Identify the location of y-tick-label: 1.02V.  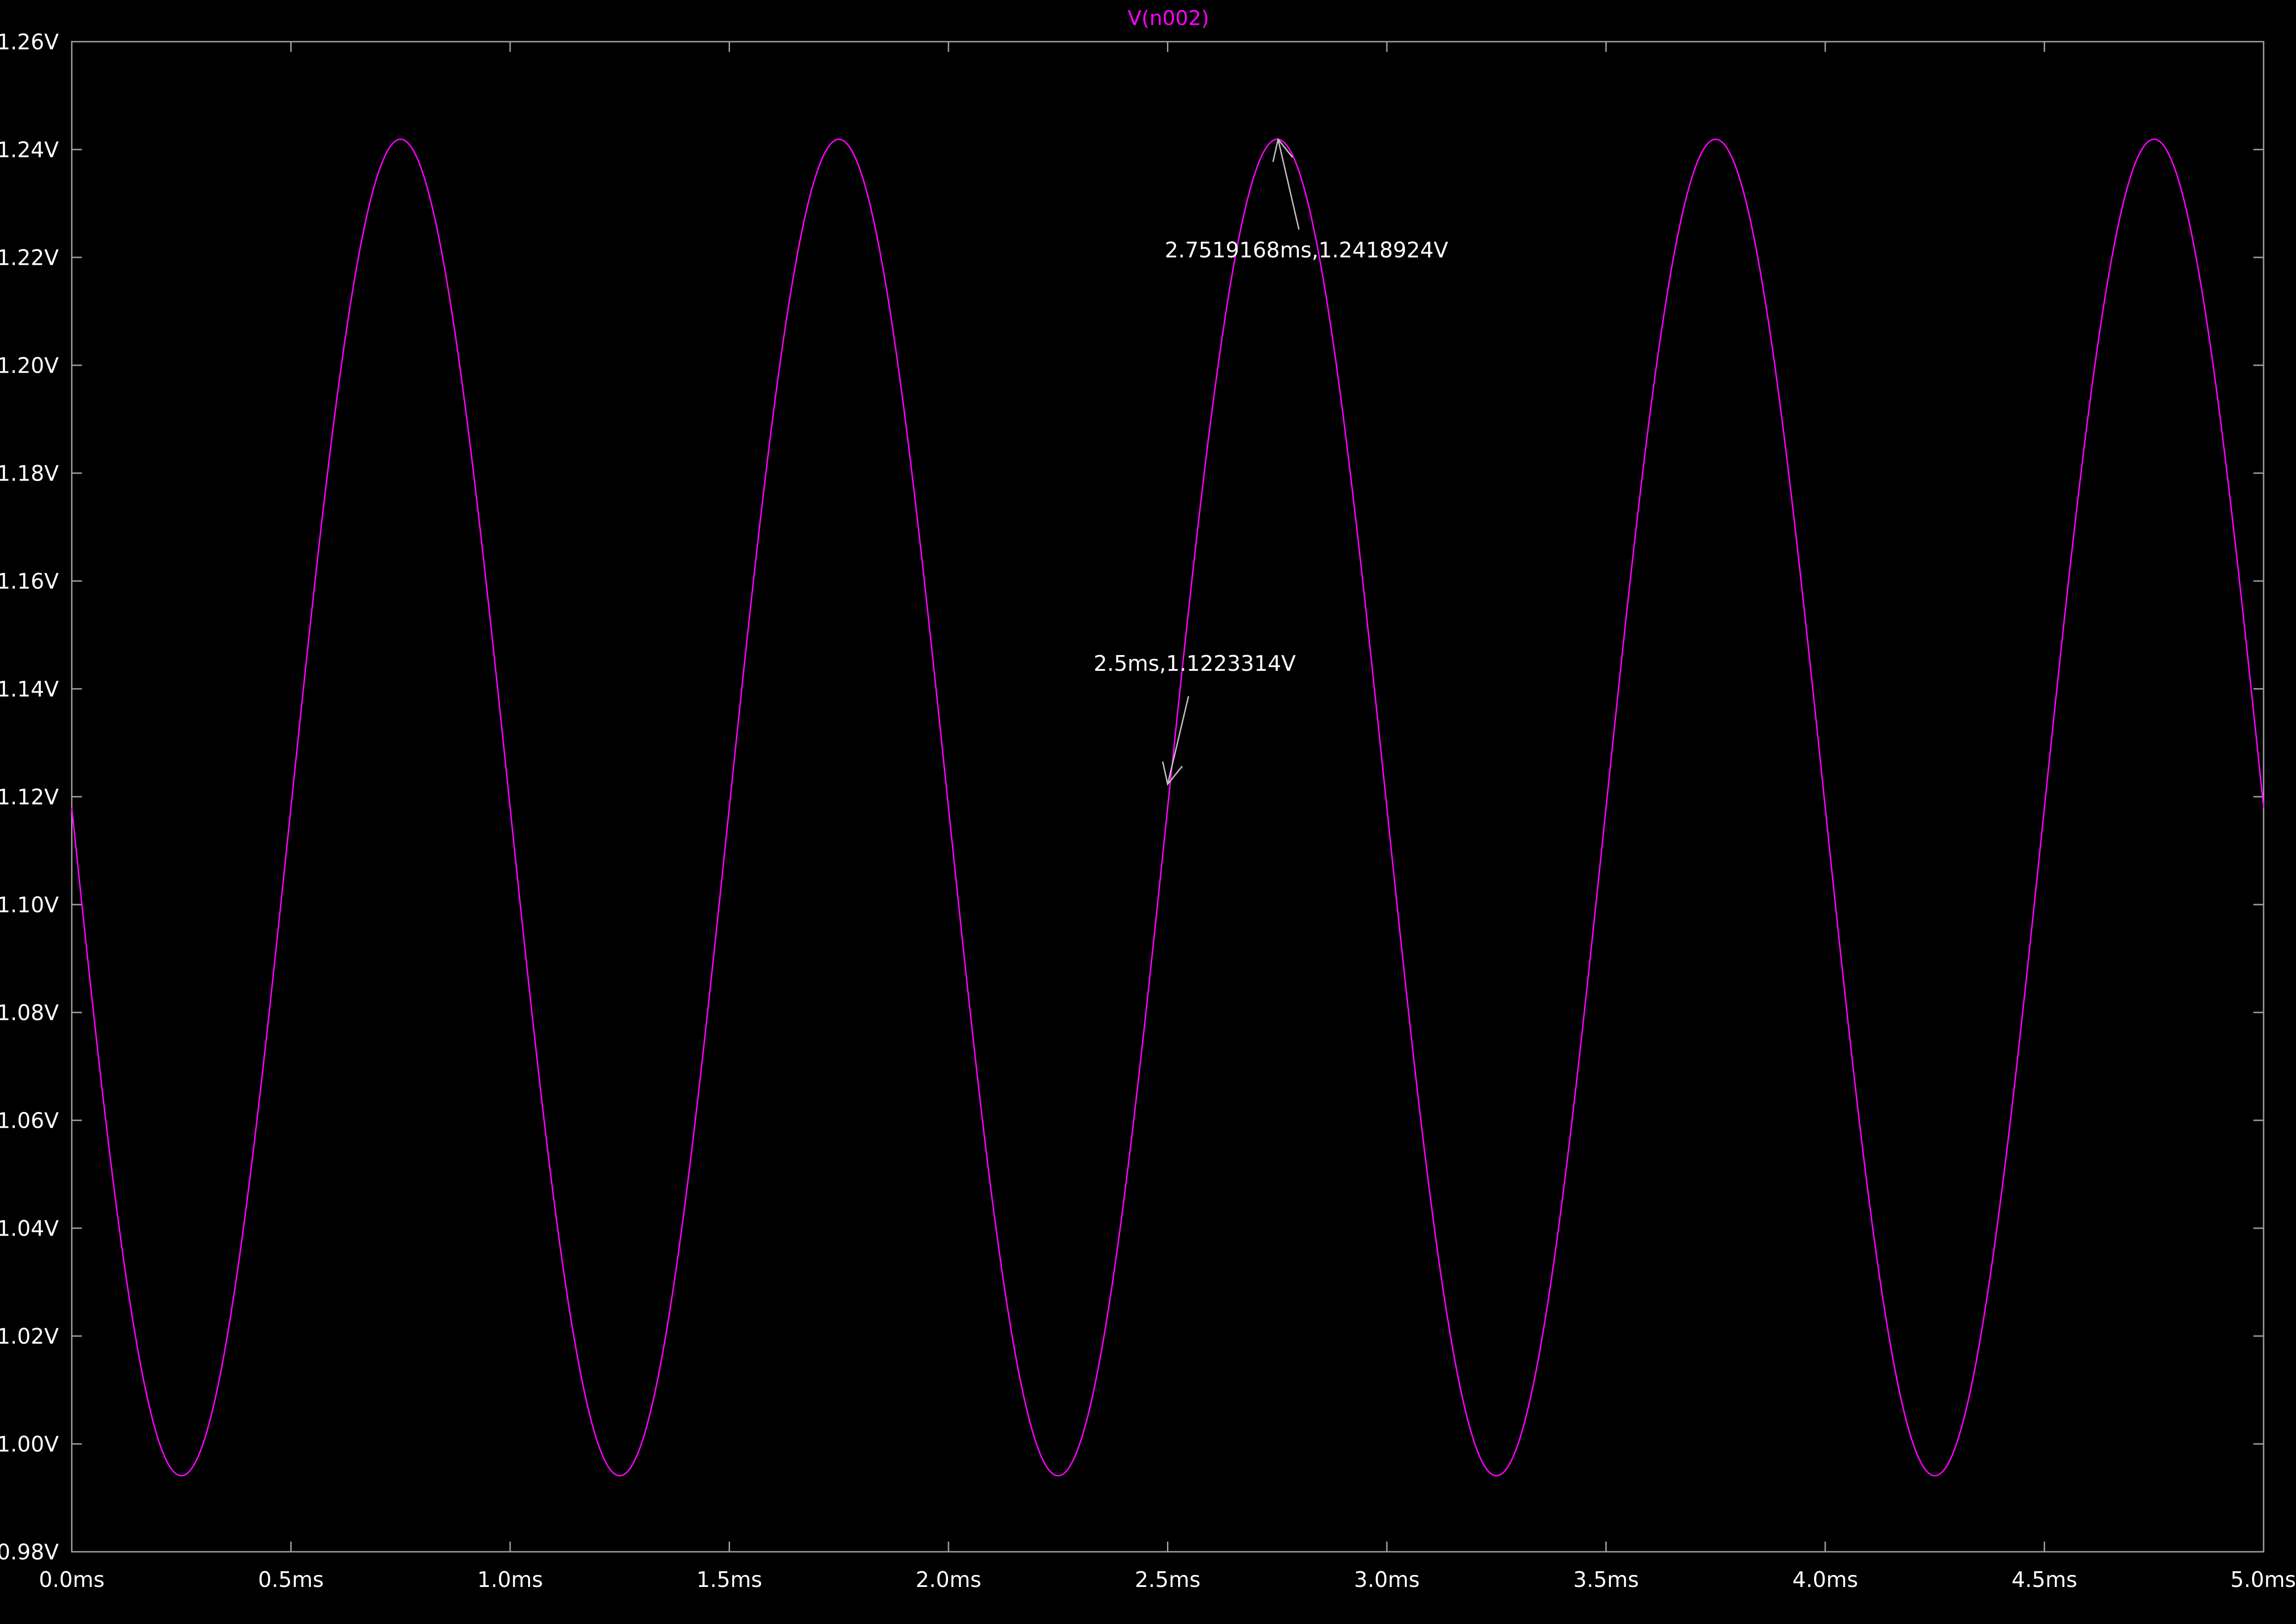
(29, 1336).